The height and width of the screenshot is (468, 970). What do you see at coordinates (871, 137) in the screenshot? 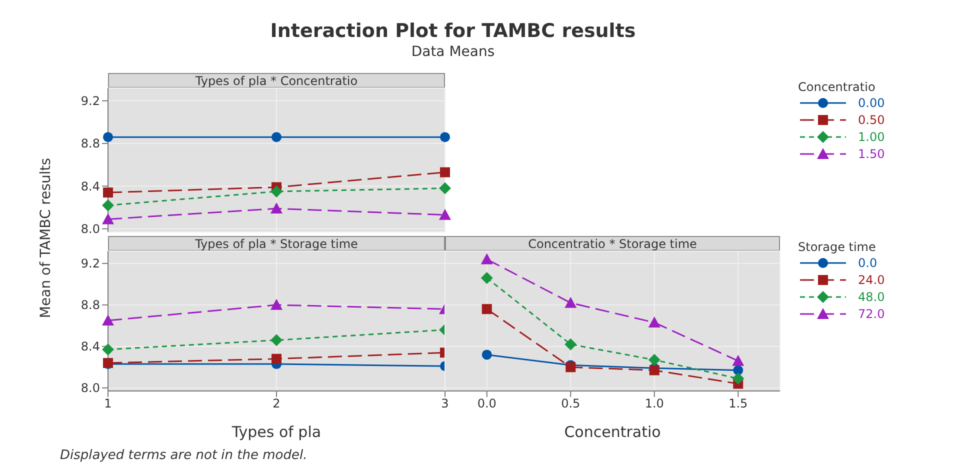
I see `legend-label: 1.00` at bounding box center [871, 137].